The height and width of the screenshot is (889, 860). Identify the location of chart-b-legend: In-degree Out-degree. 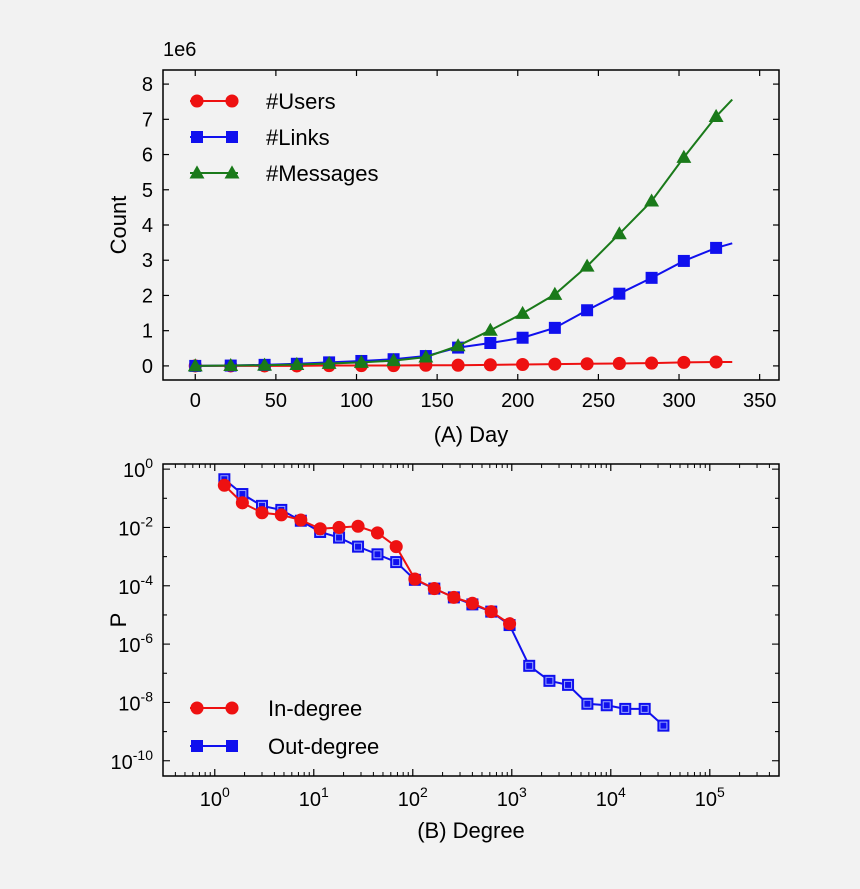
(284, 727).